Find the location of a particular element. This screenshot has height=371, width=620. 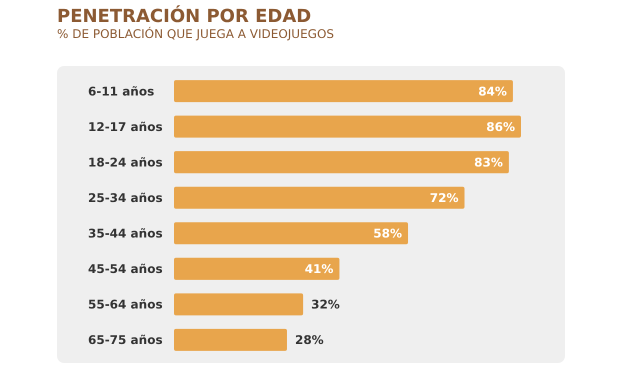

data-label: 72% is located at coordinates (444, 197).